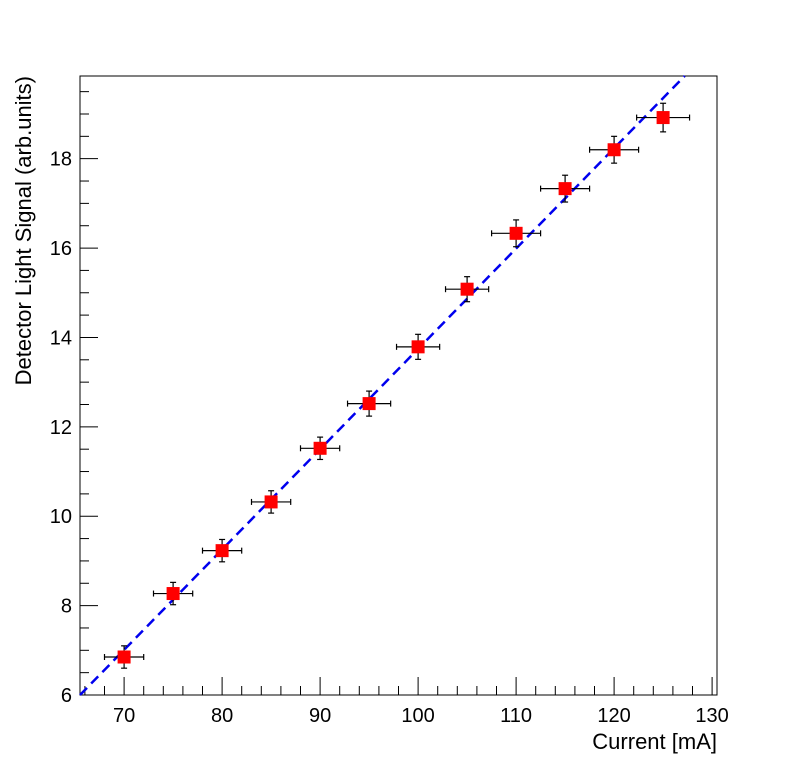  Describe the element at coordinates (61, 428) in the screenshot. I see `y-tick-label: 12` at that location.